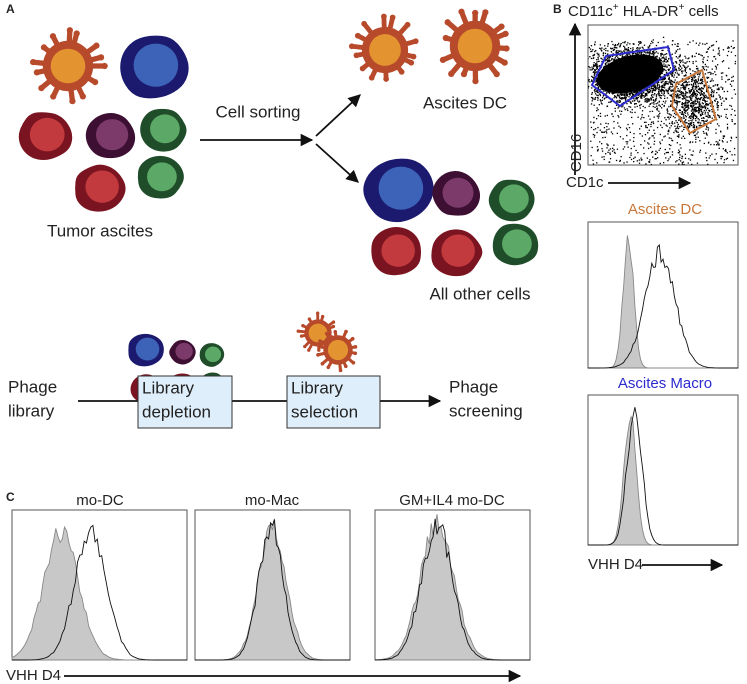 This screenshot has height=684, width=747. I want to click on stain-histogram, so click(99, 592).